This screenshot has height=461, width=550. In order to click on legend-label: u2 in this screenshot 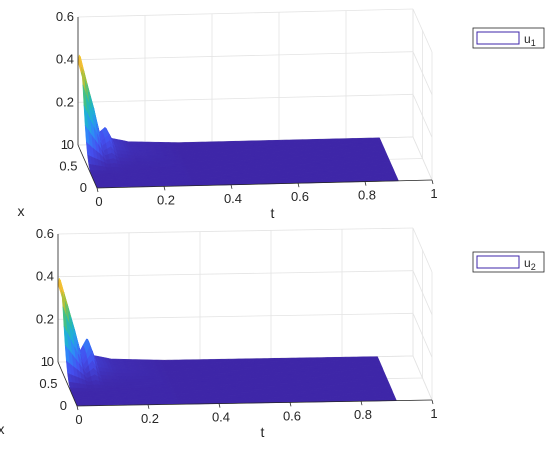, I will do `click(530, 264)`.